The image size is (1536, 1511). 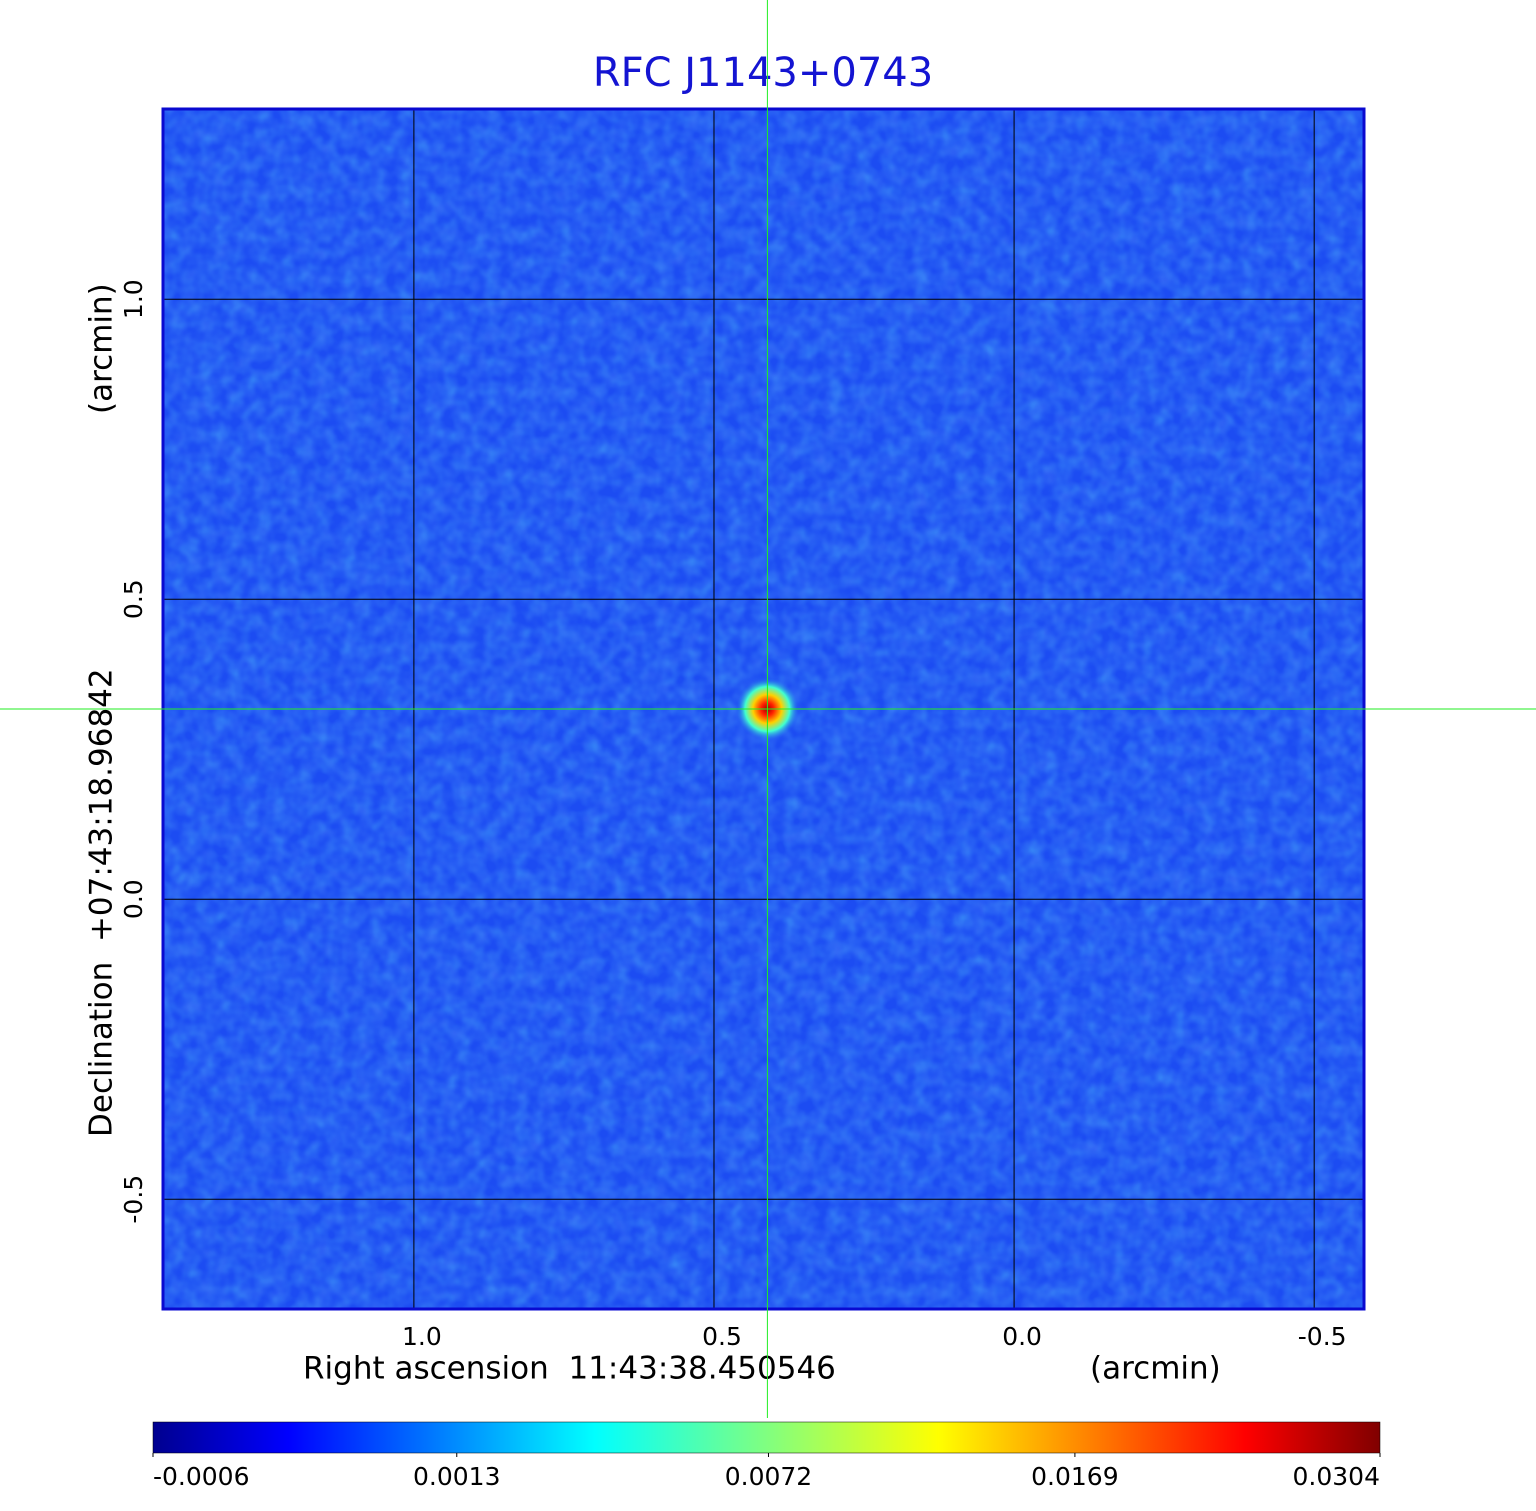 What do you see at coordinates (1155, 1369) in the screenshot?
I see `x-axis-unit: (arcmin)` at bounding box center [1155, 1369].